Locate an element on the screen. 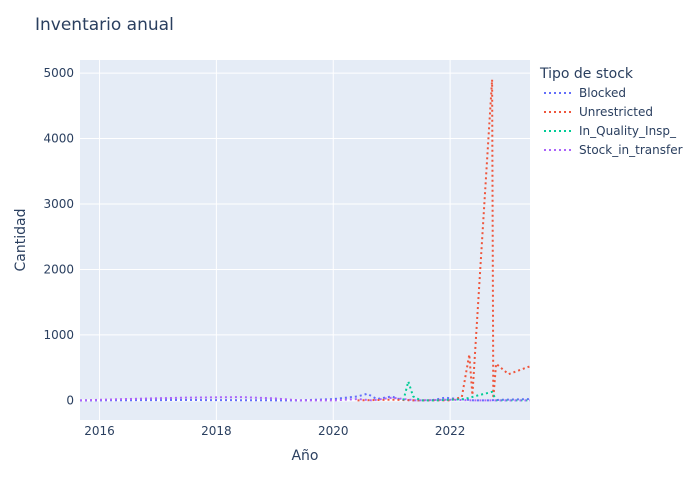  legend-label: Stock_in_transfer is located at coordinates (631, 150).